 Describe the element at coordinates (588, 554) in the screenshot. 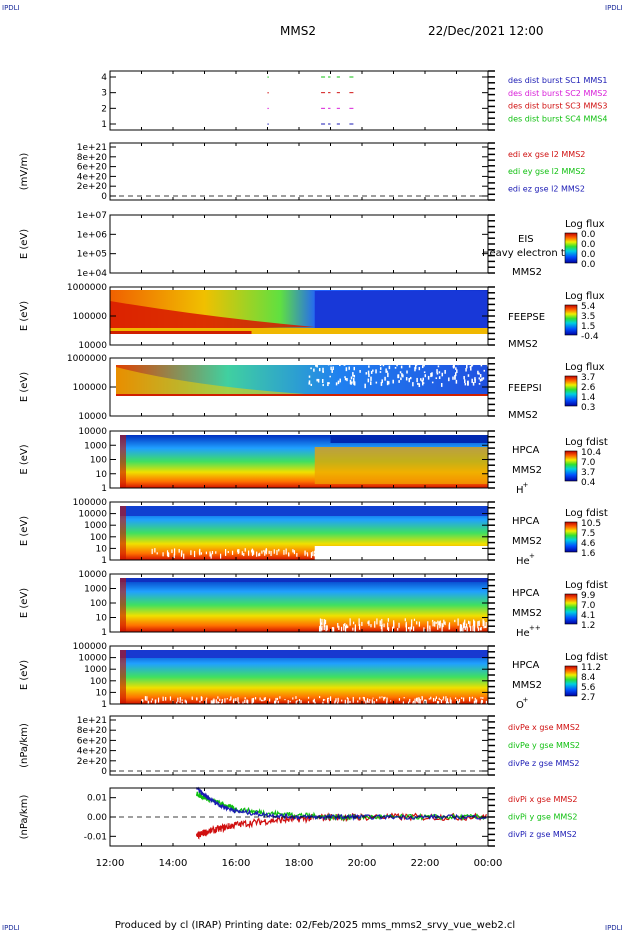

I see `colorbar-tick-label: 1.6` at that location.